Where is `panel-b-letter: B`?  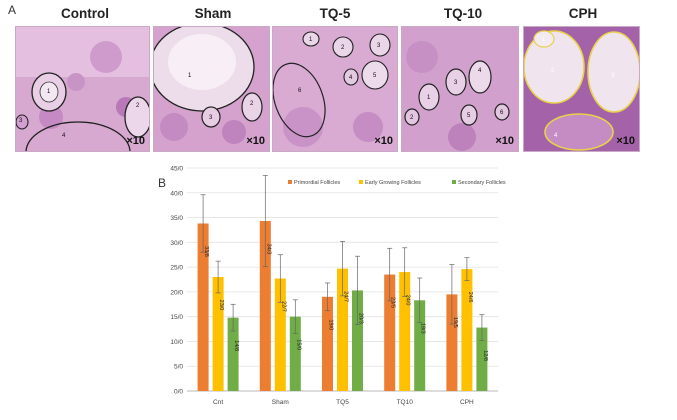
panel-b-letter: B is located at coordinates (162, 183).